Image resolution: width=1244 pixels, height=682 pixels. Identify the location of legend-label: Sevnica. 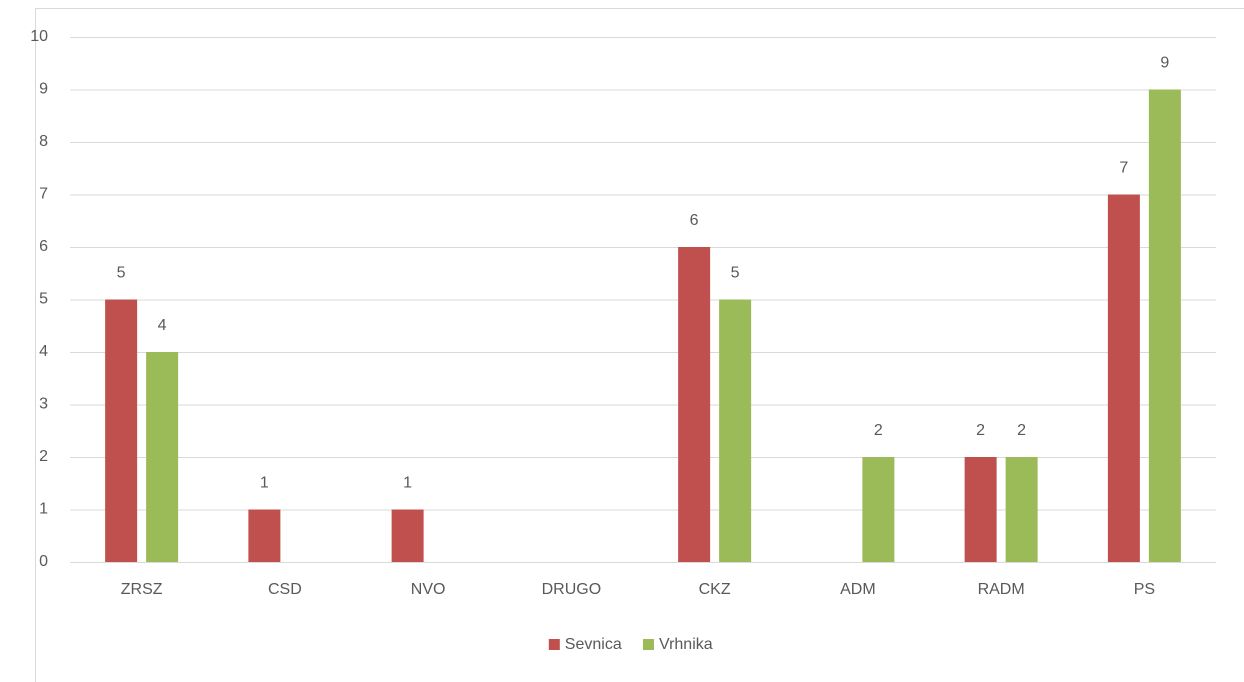
(593, 644).